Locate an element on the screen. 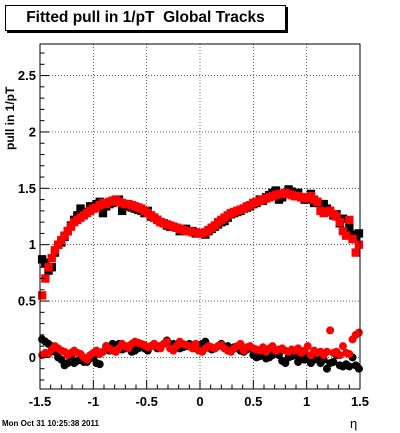 The width and height of the screenshot is (400, 433). y-tick-label: 2 is located at coordinates (32, 131).